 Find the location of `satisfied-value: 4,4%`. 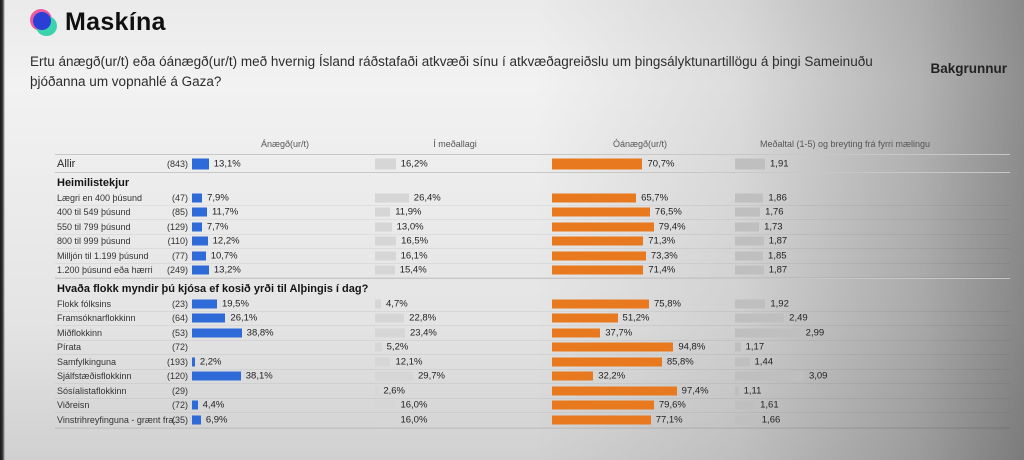

satisfied-value: 4,4% is located at coordinates (213, 405).